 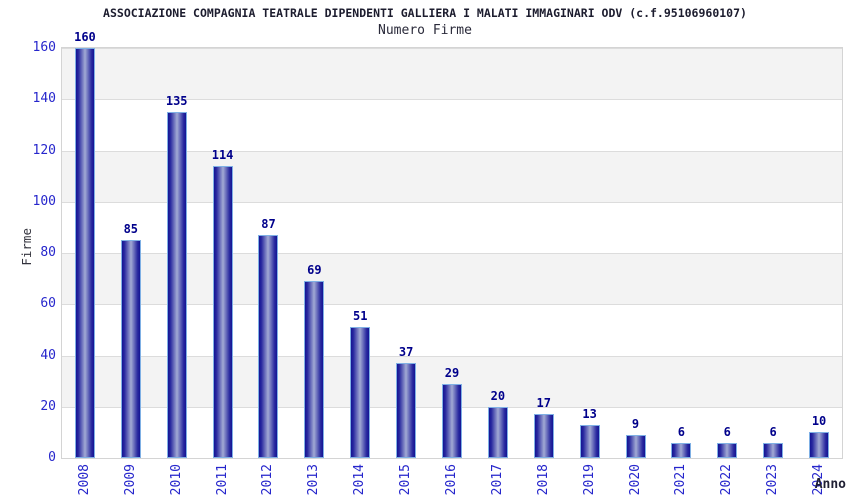 I want to click on x-tick-label: 2010, so click(x=176, y=480).